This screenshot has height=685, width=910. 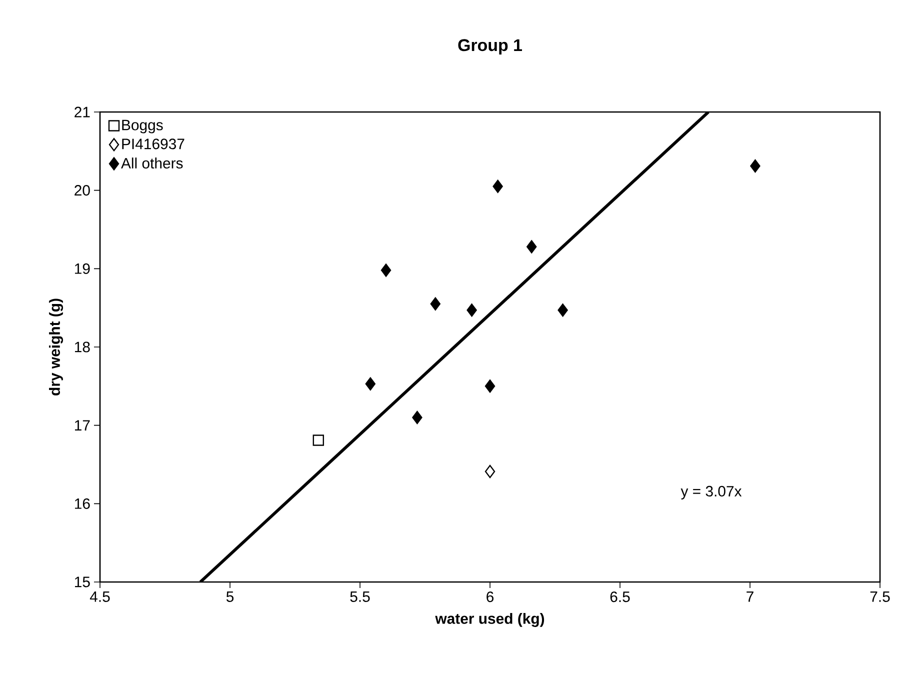 I want to click on x-tick-label: 6, so click(x=490, y=597).